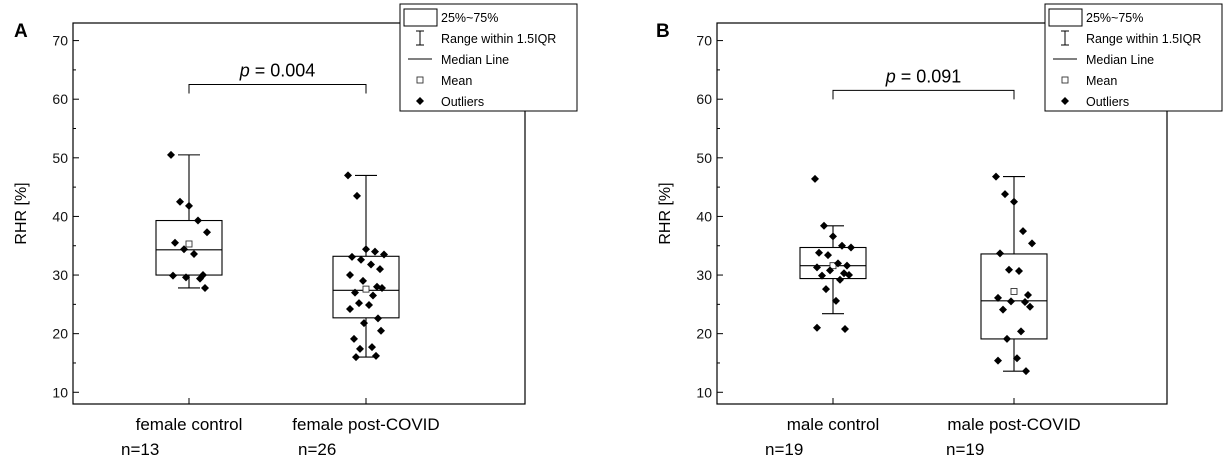 This screenshot has height=463, width=1227. What do you see at coordinates (1013, 424) in the screenshot?
I see `x-category-label: male post-COVID` at bounding box center [1013, 424].